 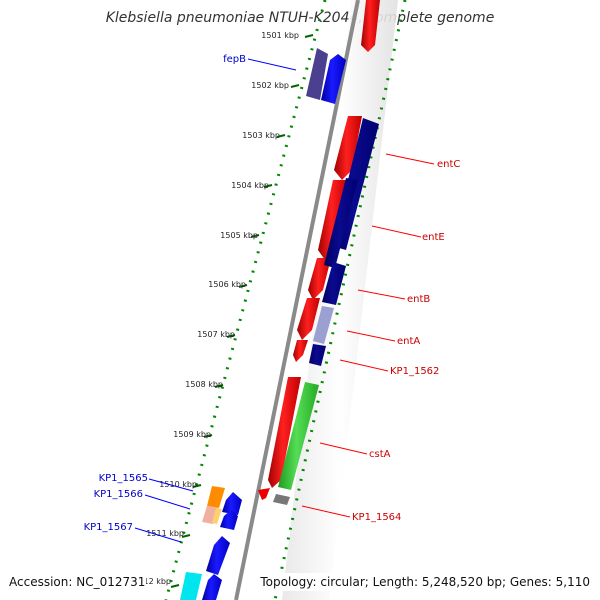 What do you see at coordinates (229, 520) in the screenshot?
I see `gene-blue-b` at bounding box center [229, 520].